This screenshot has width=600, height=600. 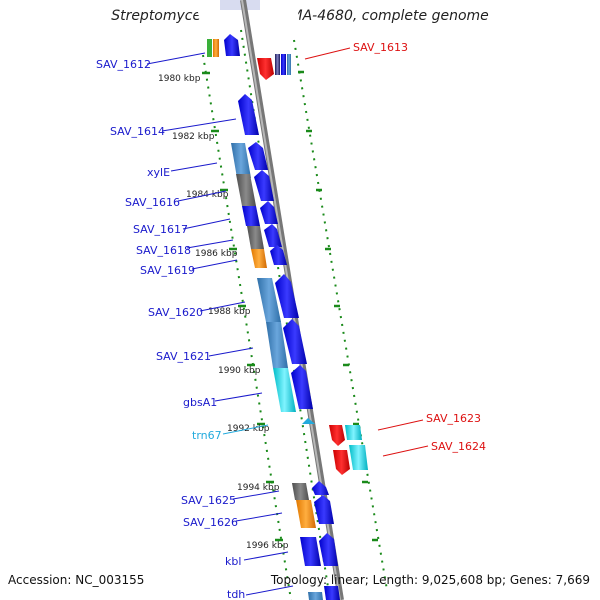 What do you see at coordinates (160, 229) in the screenshot?
I see `label-sav-1617: SAV_1617` at bounding box center [160, 229].